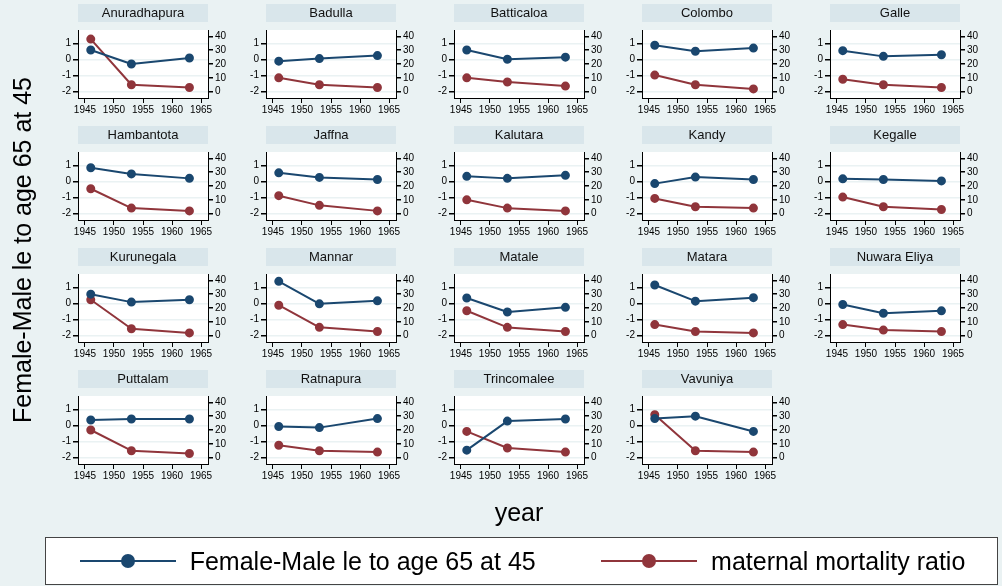 This screenshot has width=1002, height=586. I want to click on chart-title: Mannar, so click(331, 257).